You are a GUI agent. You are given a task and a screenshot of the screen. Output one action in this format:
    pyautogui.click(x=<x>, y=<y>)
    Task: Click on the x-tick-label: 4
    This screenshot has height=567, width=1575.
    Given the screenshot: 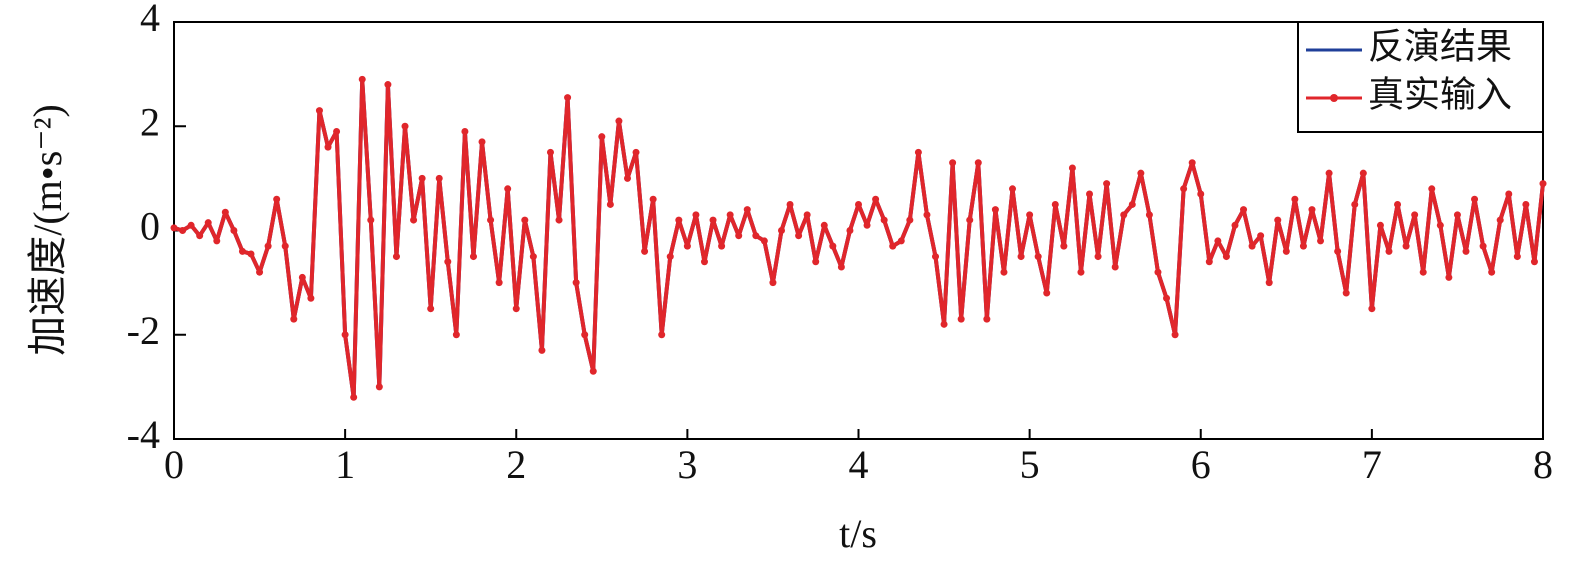 What is the action you would take?
    pyautogui.click(x=859, y=464)
    